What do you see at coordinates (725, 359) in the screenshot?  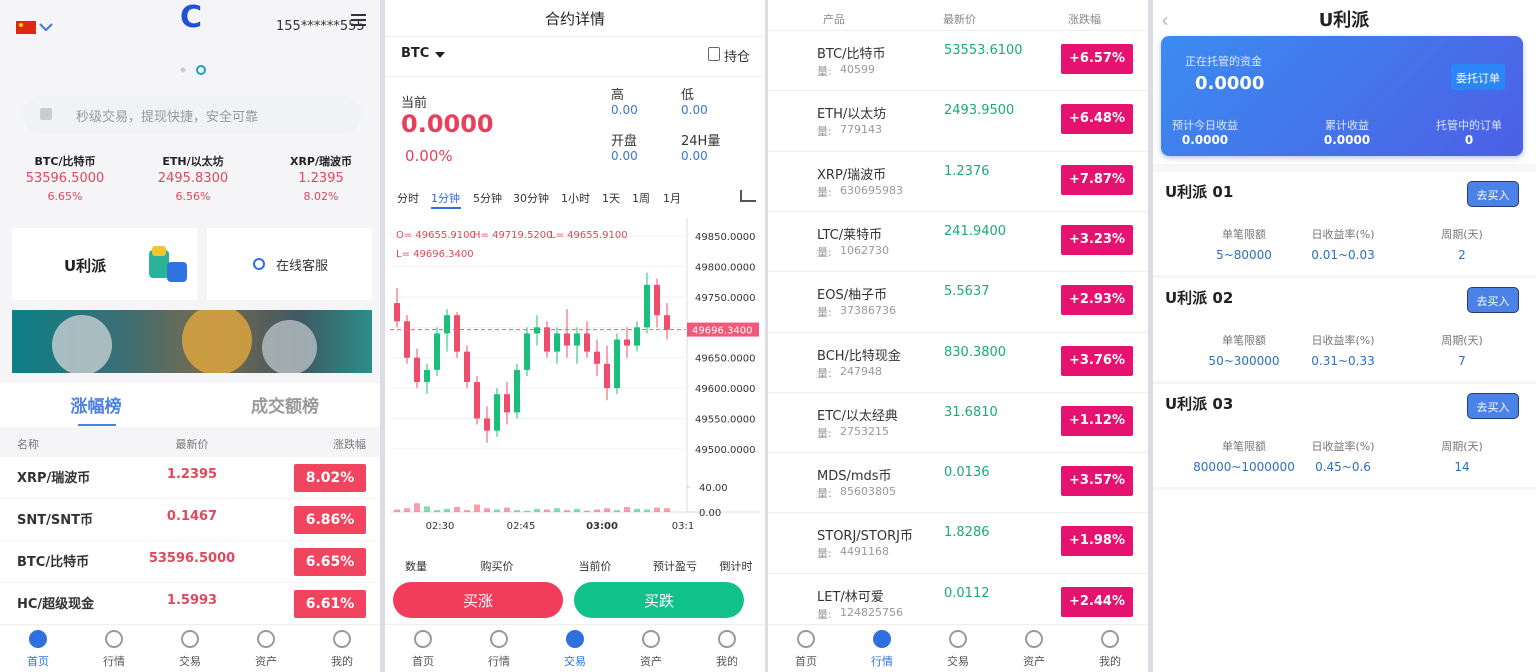 I see `y-tick-label: 49650.0000` at bounding box center [725, 359].